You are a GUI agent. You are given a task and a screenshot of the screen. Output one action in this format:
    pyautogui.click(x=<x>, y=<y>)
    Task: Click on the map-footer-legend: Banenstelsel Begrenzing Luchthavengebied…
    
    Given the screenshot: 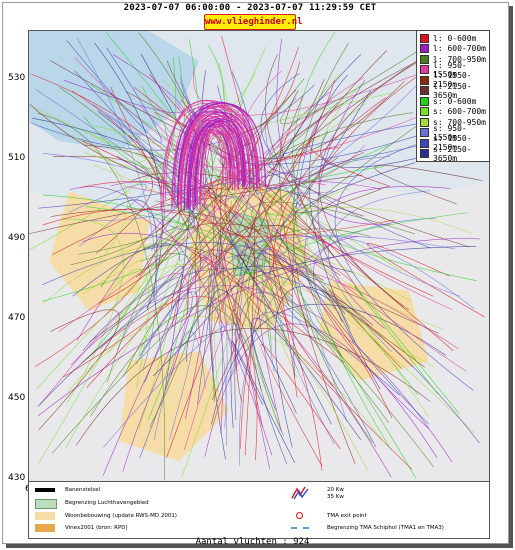 What is the action you would take?
    pyautogui.click(x=259, y=510)
    